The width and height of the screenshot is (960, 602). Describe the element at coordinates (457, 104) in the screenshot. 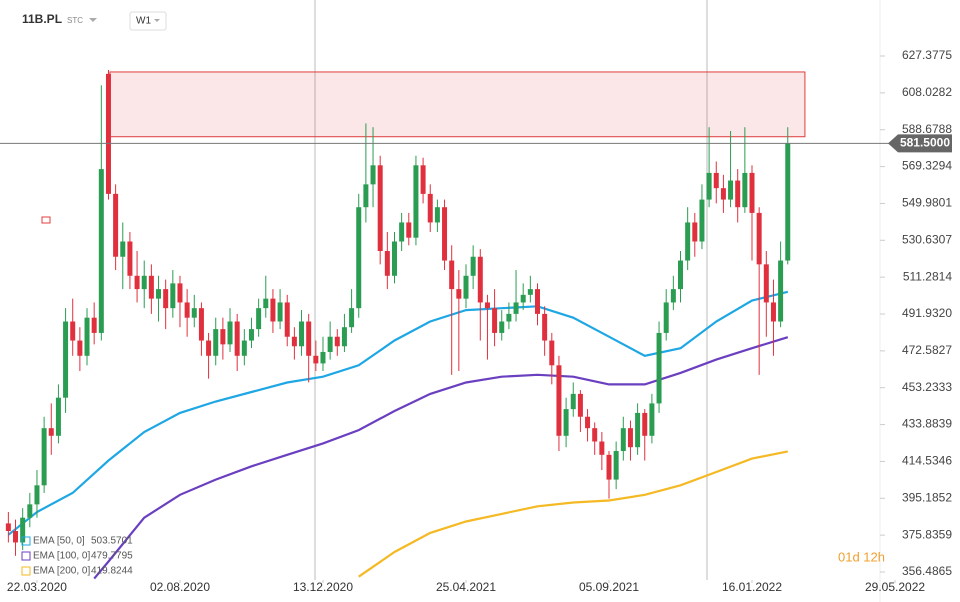

I see `resistance-zone` at that location.